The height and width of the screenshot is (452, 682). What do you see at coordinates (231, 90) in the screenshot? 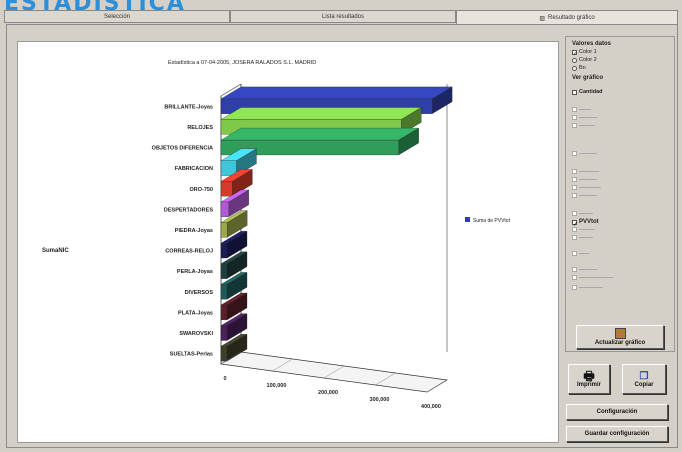
I see `top-depth-edge` at bounding box center [231, 90].